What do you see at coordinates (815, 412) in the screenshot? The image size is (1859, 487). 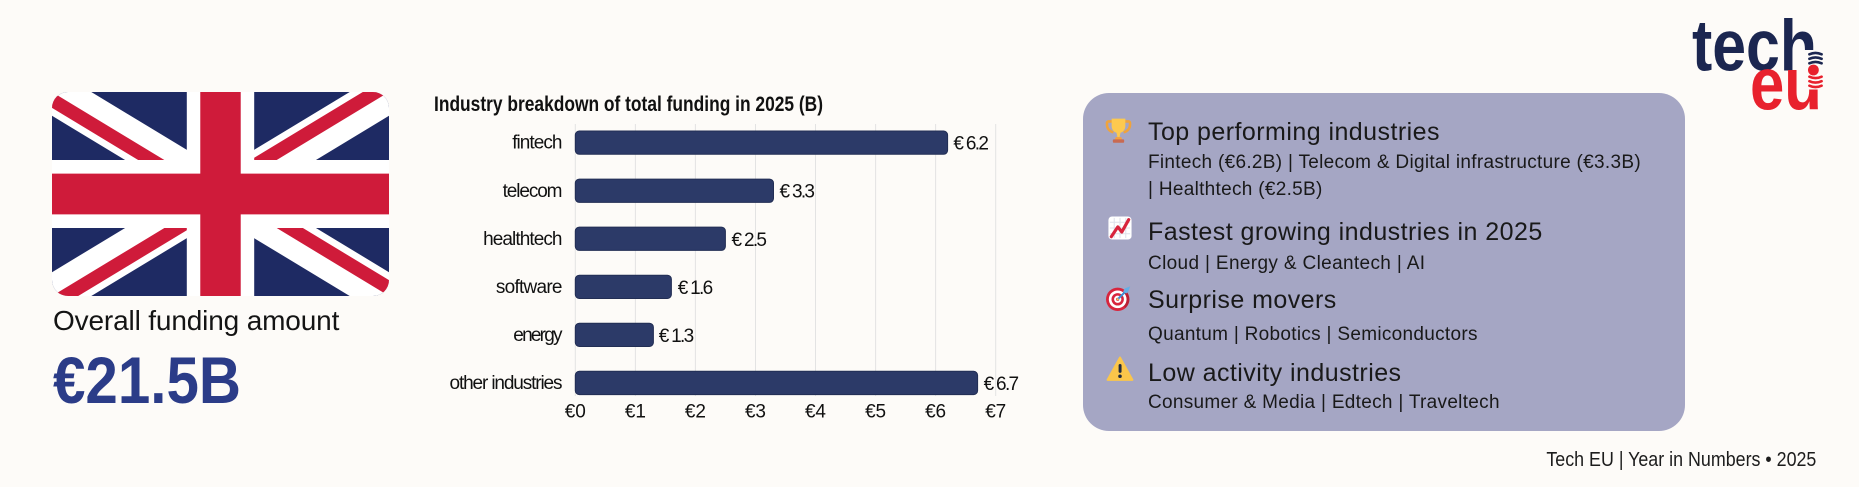 I see `svg-text: € 4` at bounding box center [815, 412].